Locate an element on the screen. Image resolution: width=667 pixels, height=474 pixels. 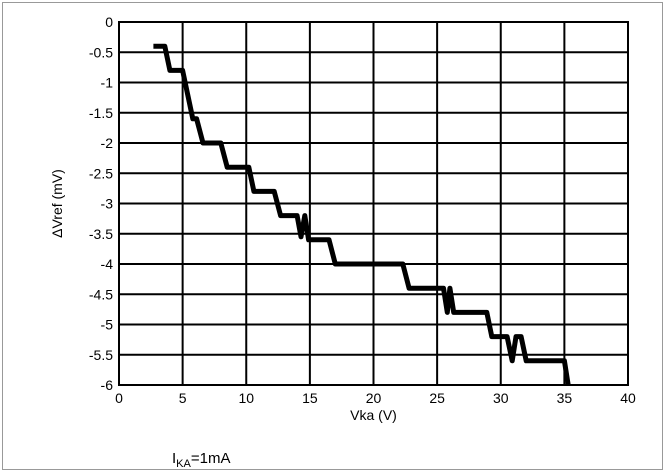
x-tick-label: 20 is located at coordinates (374, 398).